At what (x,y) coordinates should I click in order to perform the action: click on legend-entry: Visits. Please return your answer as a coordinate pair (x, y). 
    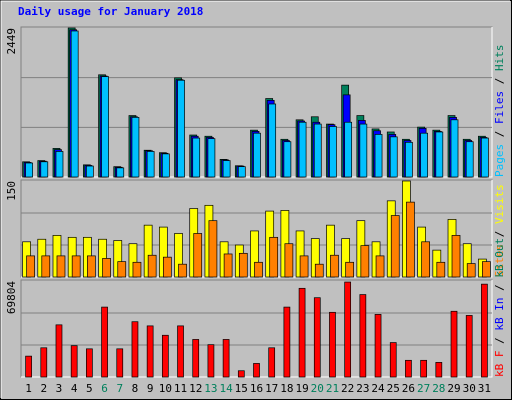
    Looking at the image, I should click on (499, 204).